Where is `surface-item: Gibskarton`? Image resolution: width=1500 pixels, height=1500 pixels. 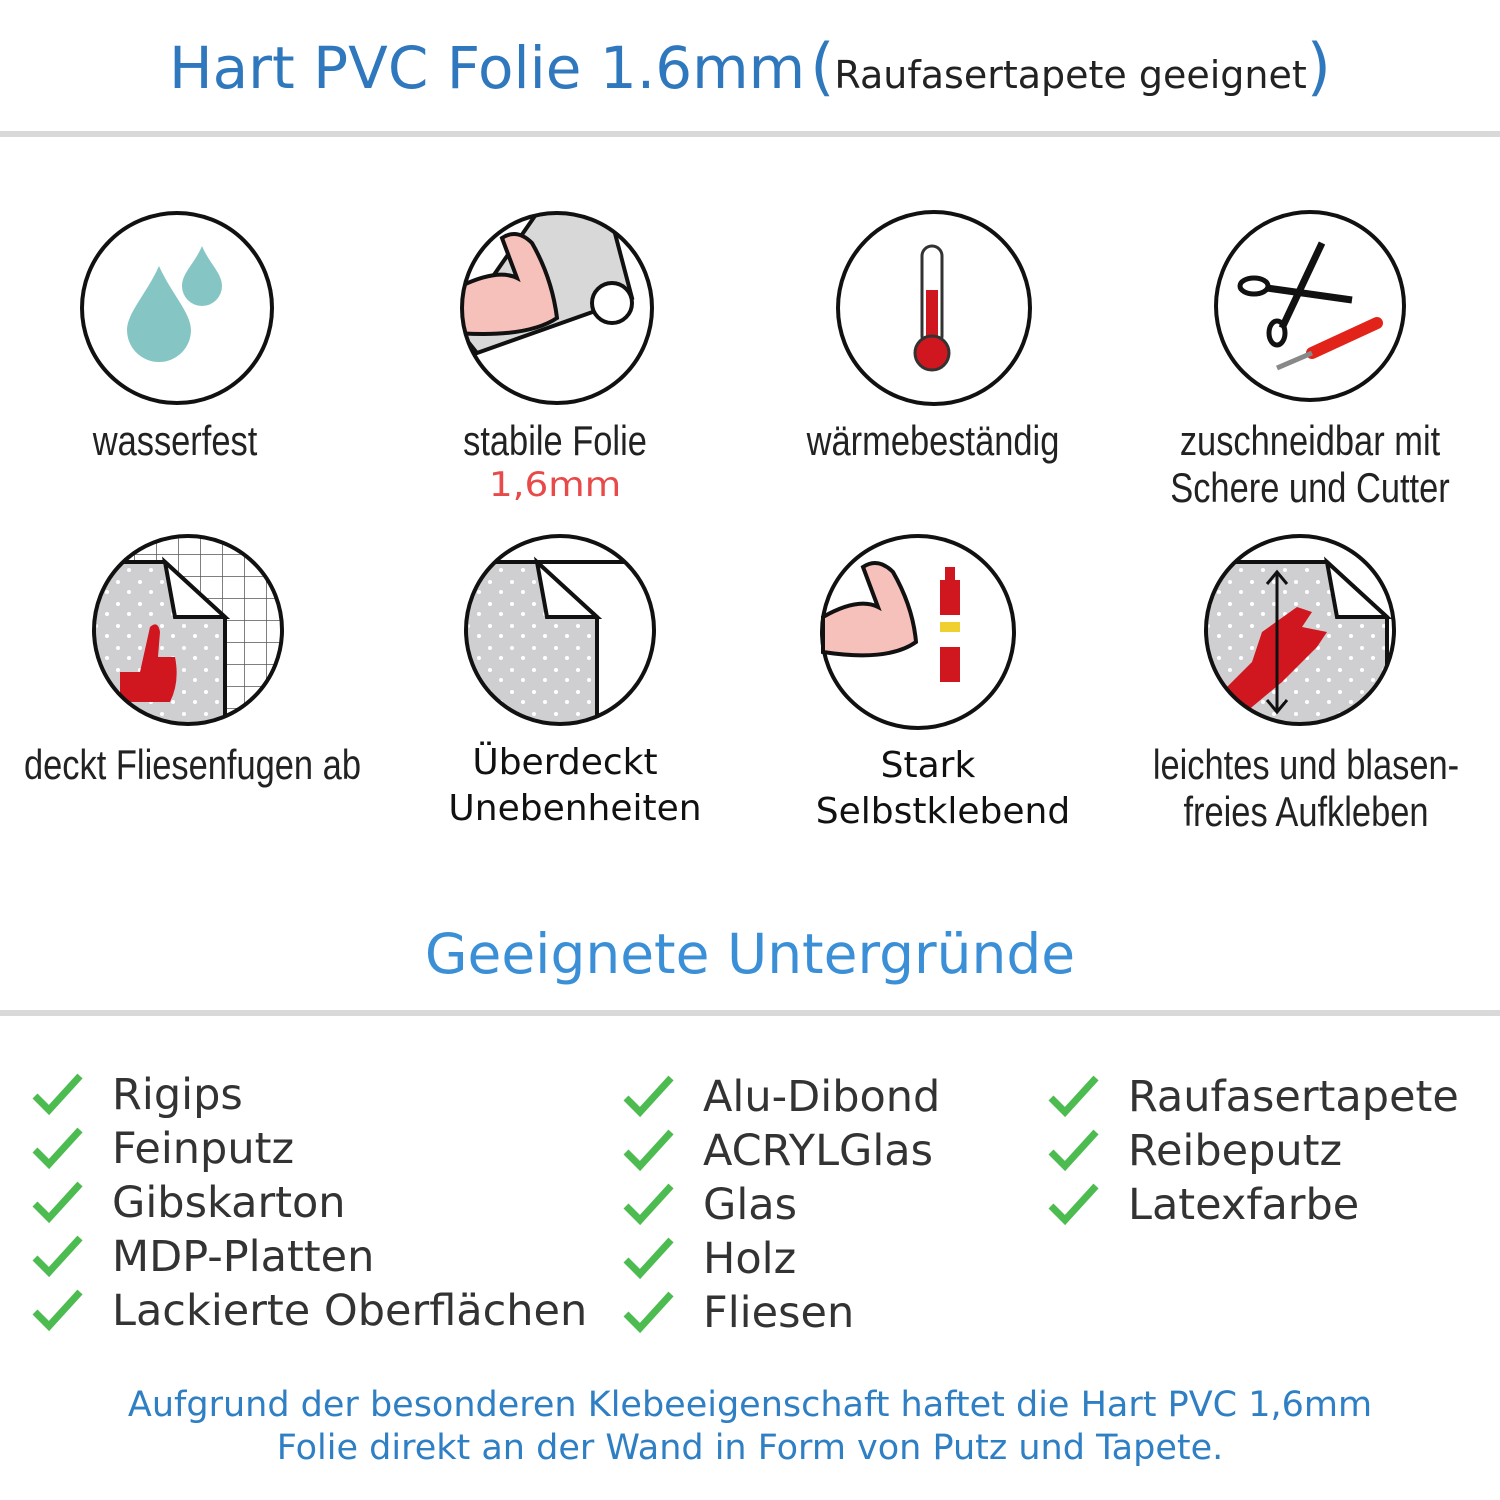
surface-item: Gibskarton is located at coordinates (309, 1203).